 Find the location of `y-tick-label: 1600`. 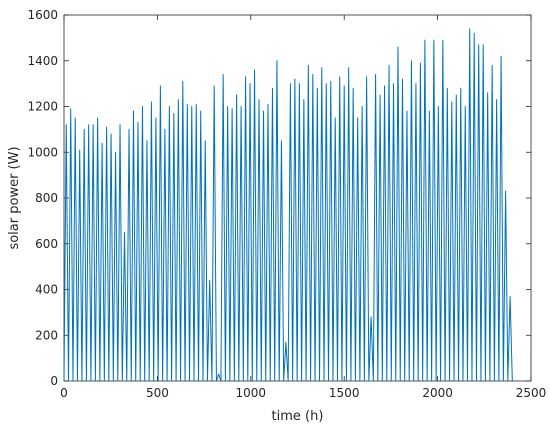

y-tick-label: 1600 is located at coordinates (42, 15).